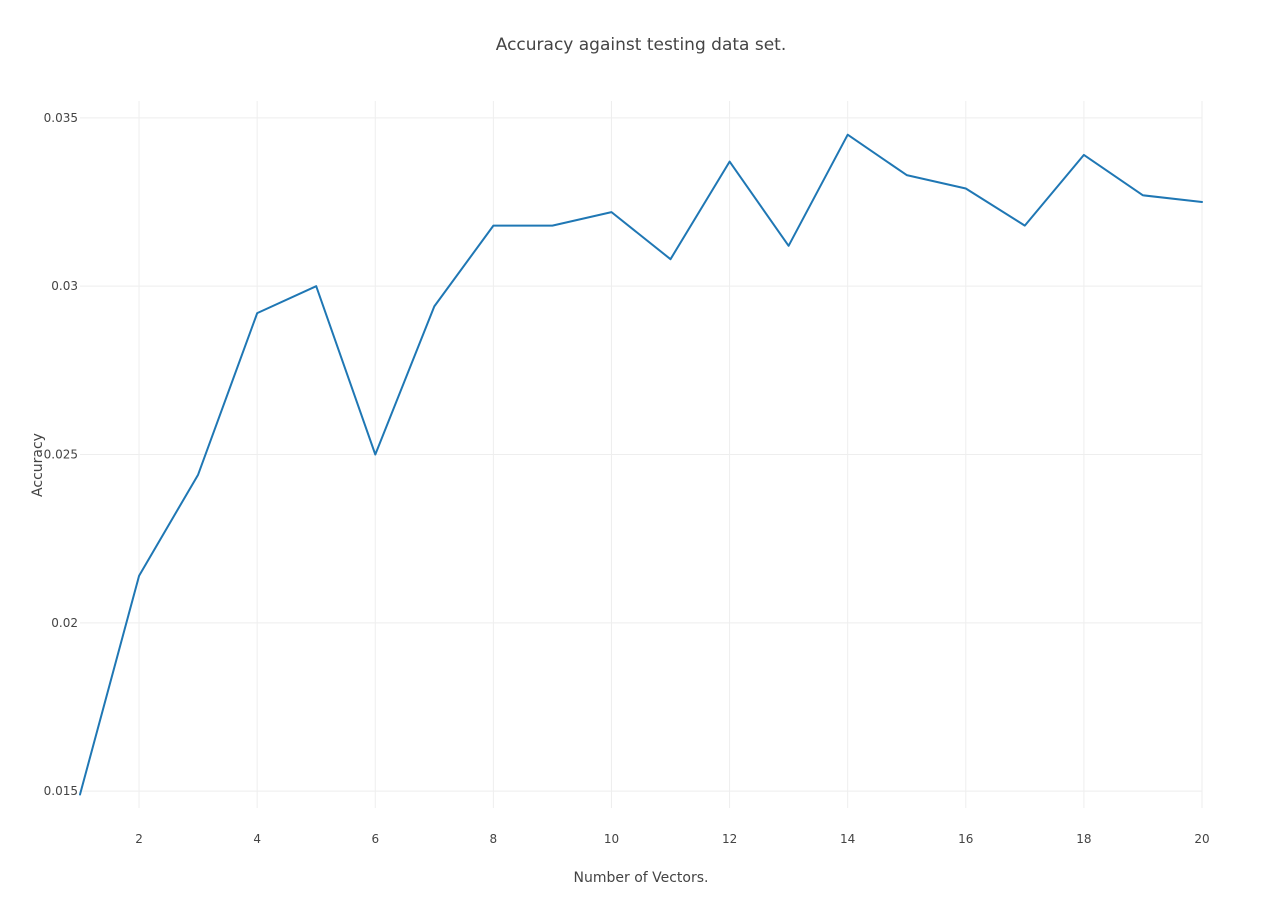 This screenshot has width=1282, height=910. I want to click on x-tick-label: 4, so click(257, 839).